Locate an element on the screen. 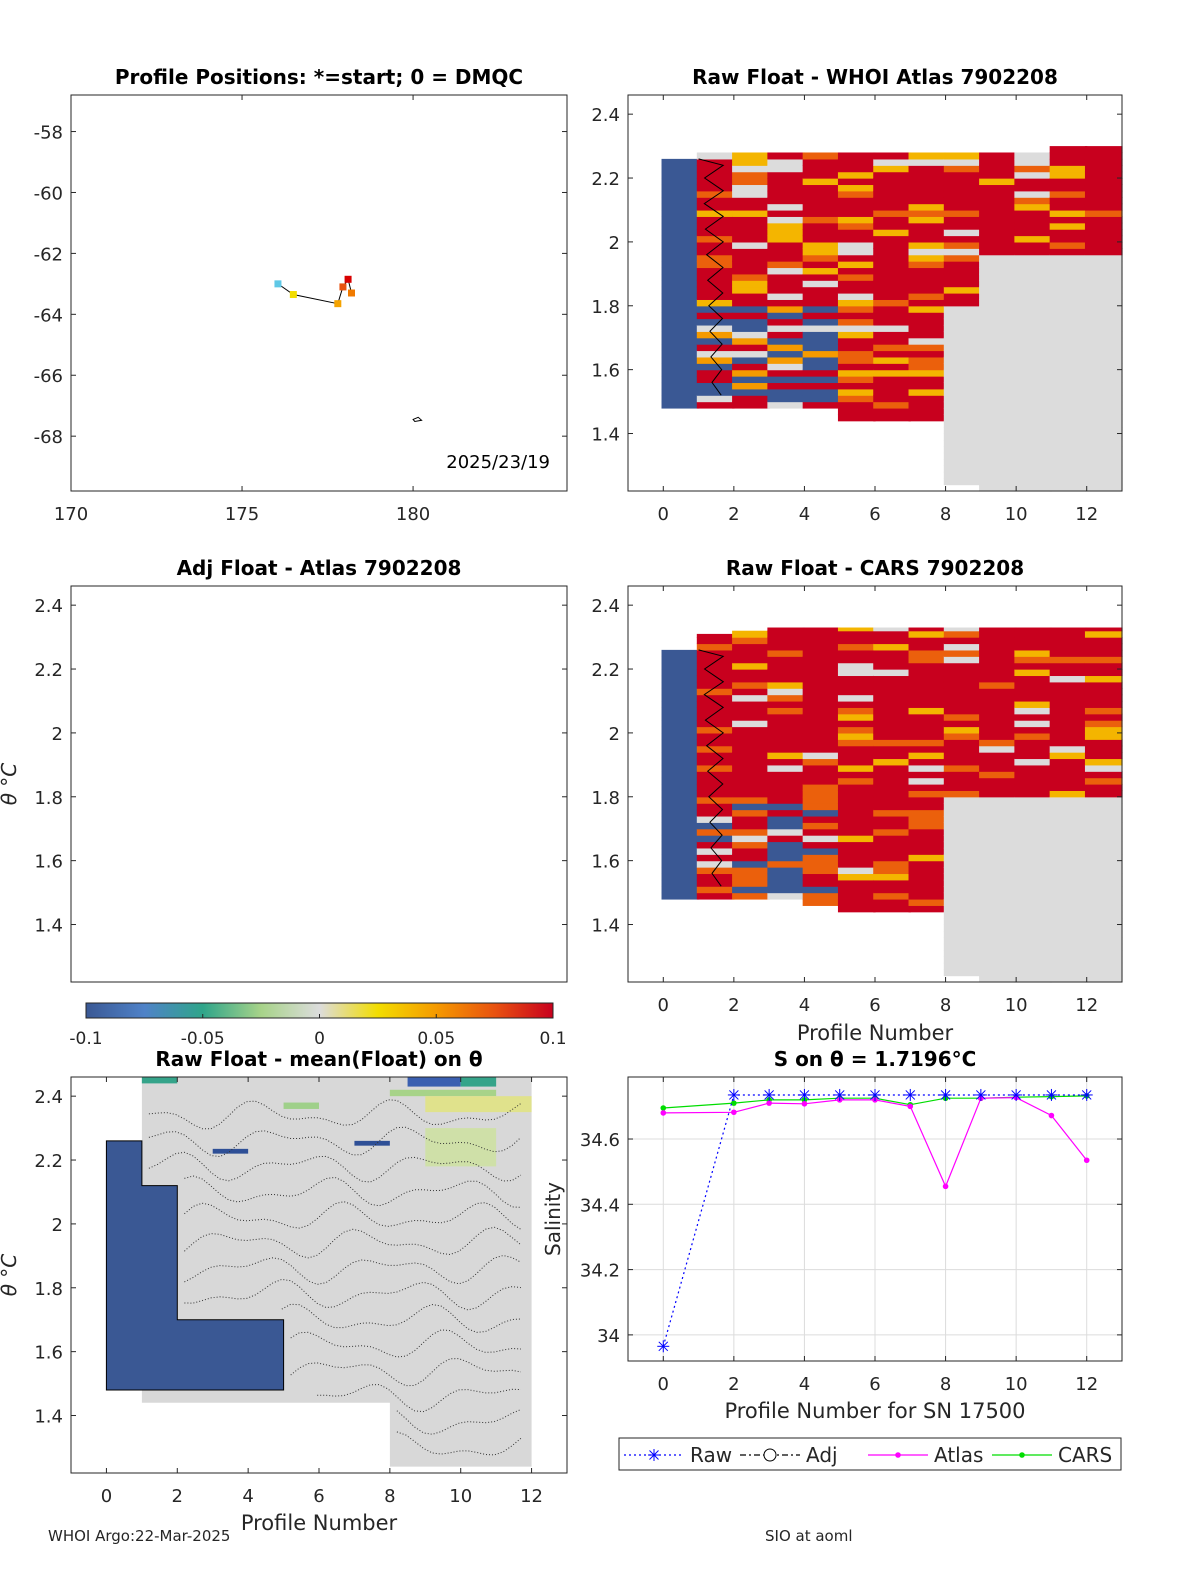  series-point-raw is located at coordinates (839, 1094).